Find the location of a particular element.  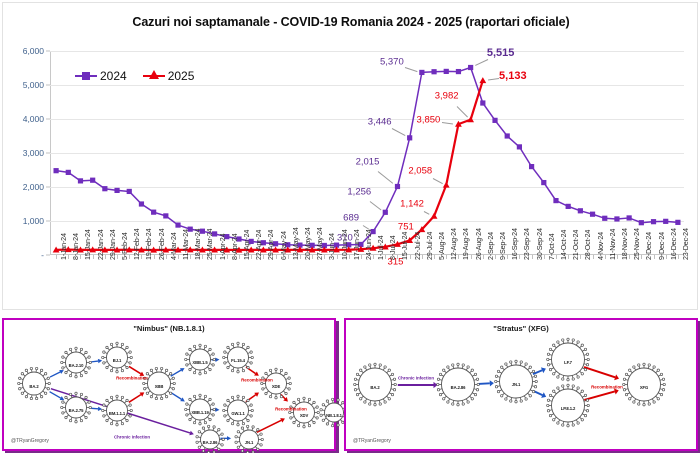

x-axis-tick-label: 10-Jun-24 is located at coordinates (344, 244).